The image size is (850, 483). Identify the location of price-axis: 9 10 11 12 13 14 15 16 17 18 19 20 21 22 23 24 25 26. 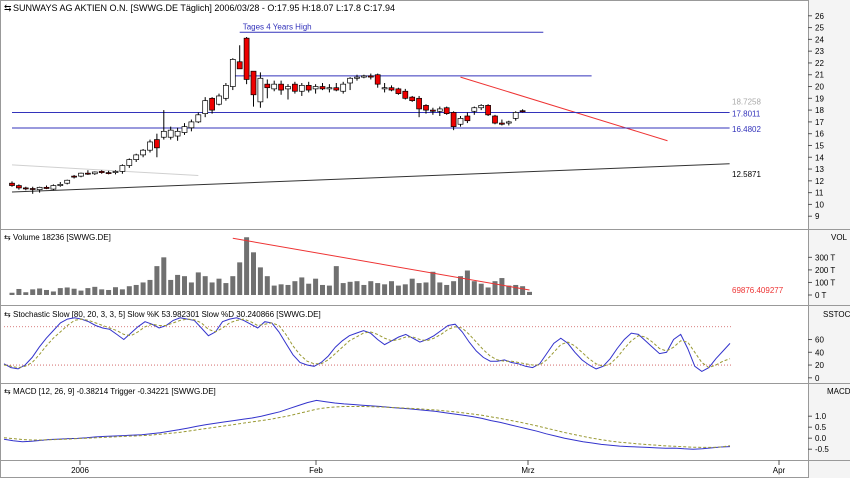
(816, 116).